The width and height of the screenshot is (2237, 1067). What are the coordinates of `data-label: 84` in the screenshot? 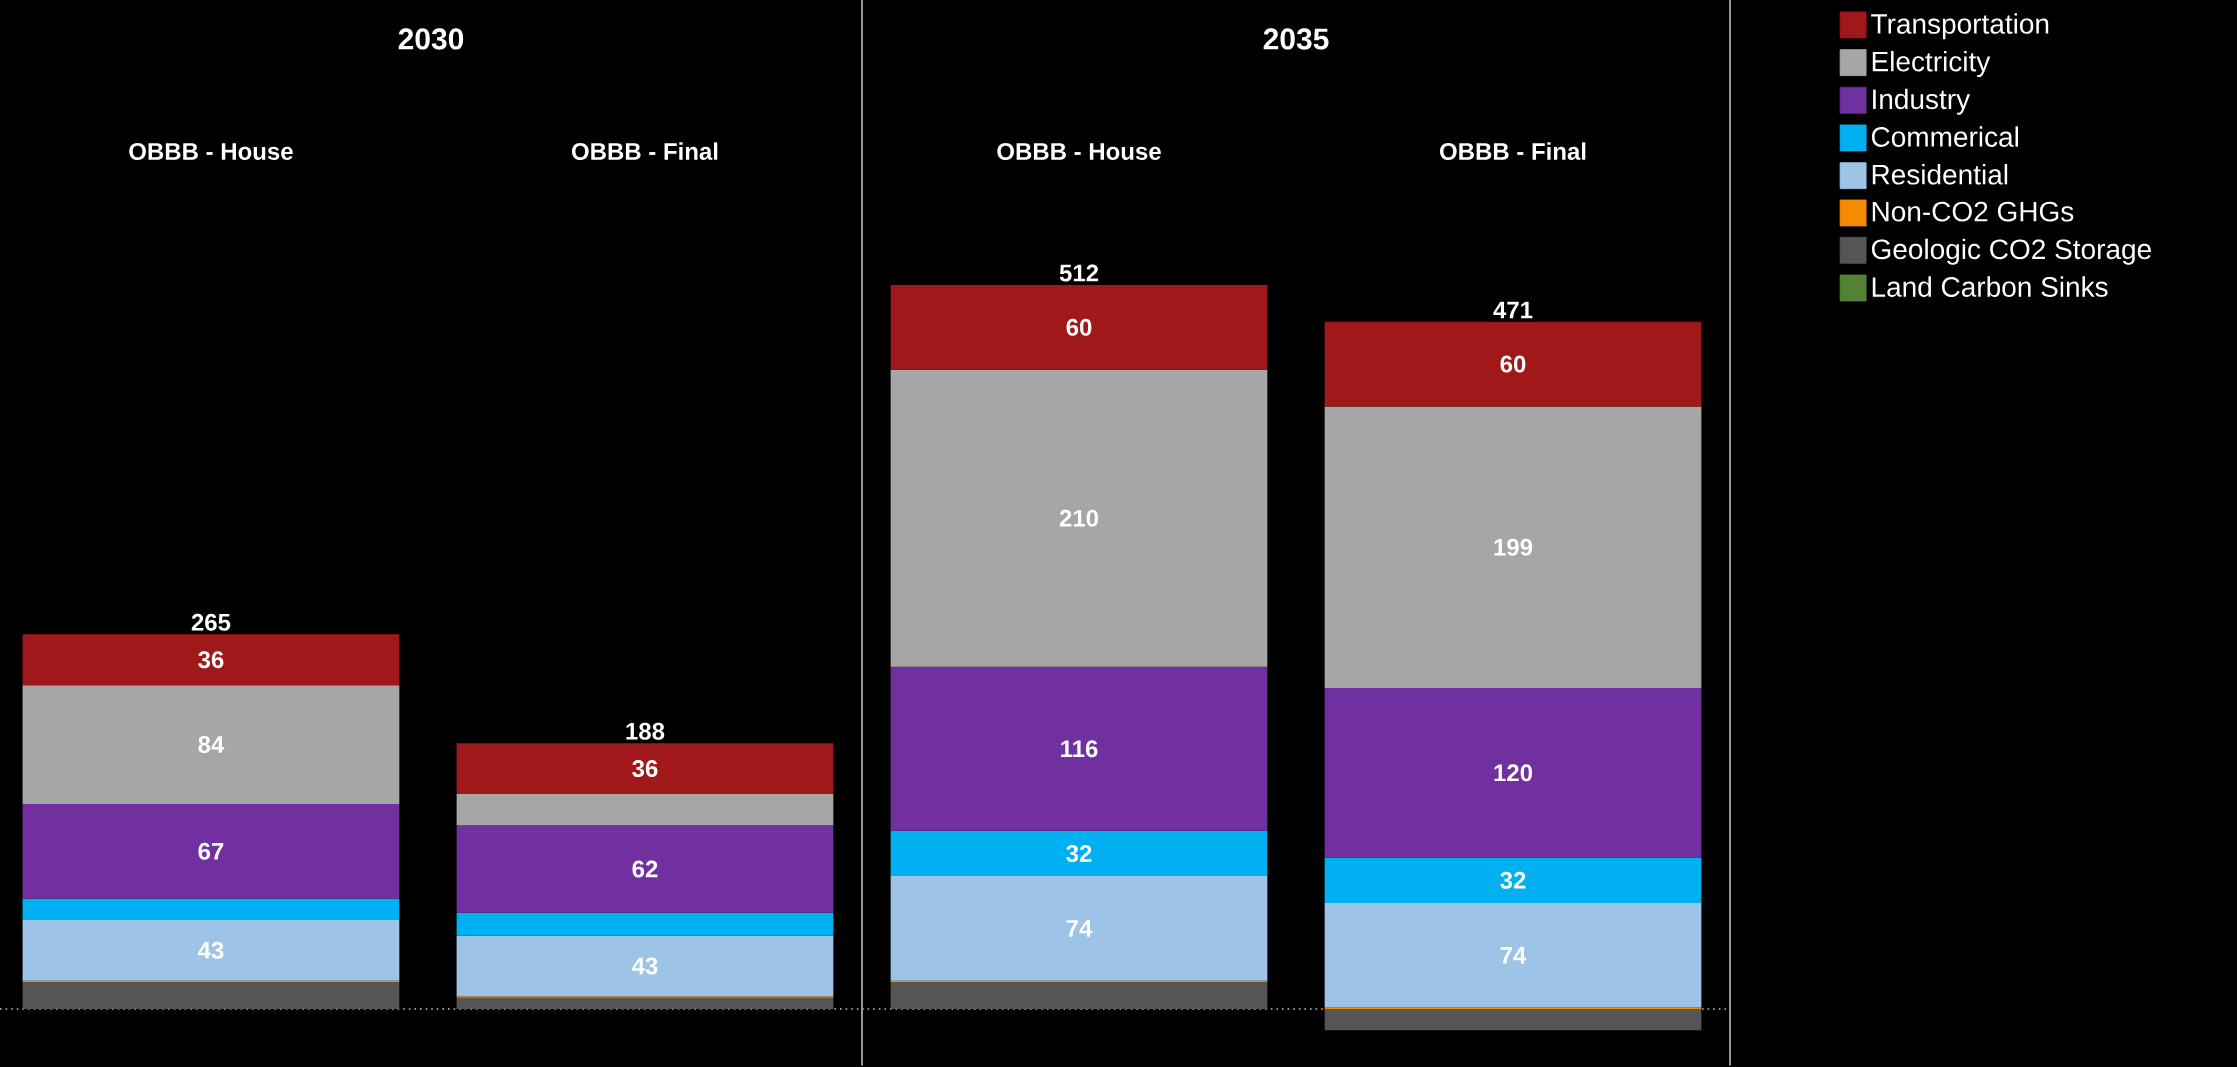 It's located at (211, 745).